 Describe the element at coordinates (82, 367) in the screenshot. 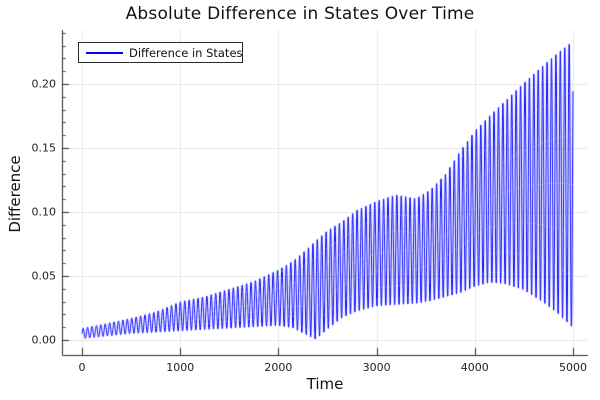

I see `x-tick-label: 0` at that location.